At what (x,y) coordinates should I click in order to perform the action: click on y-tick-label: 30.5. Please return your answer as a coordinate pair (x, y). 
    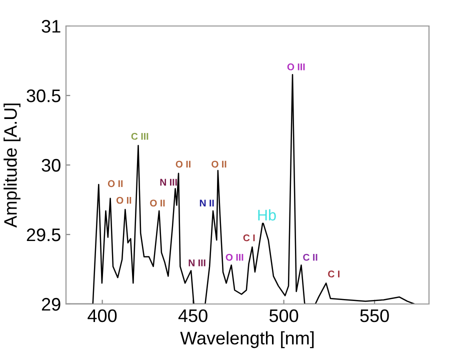
    Looking at the image, I should click on (43, 95).